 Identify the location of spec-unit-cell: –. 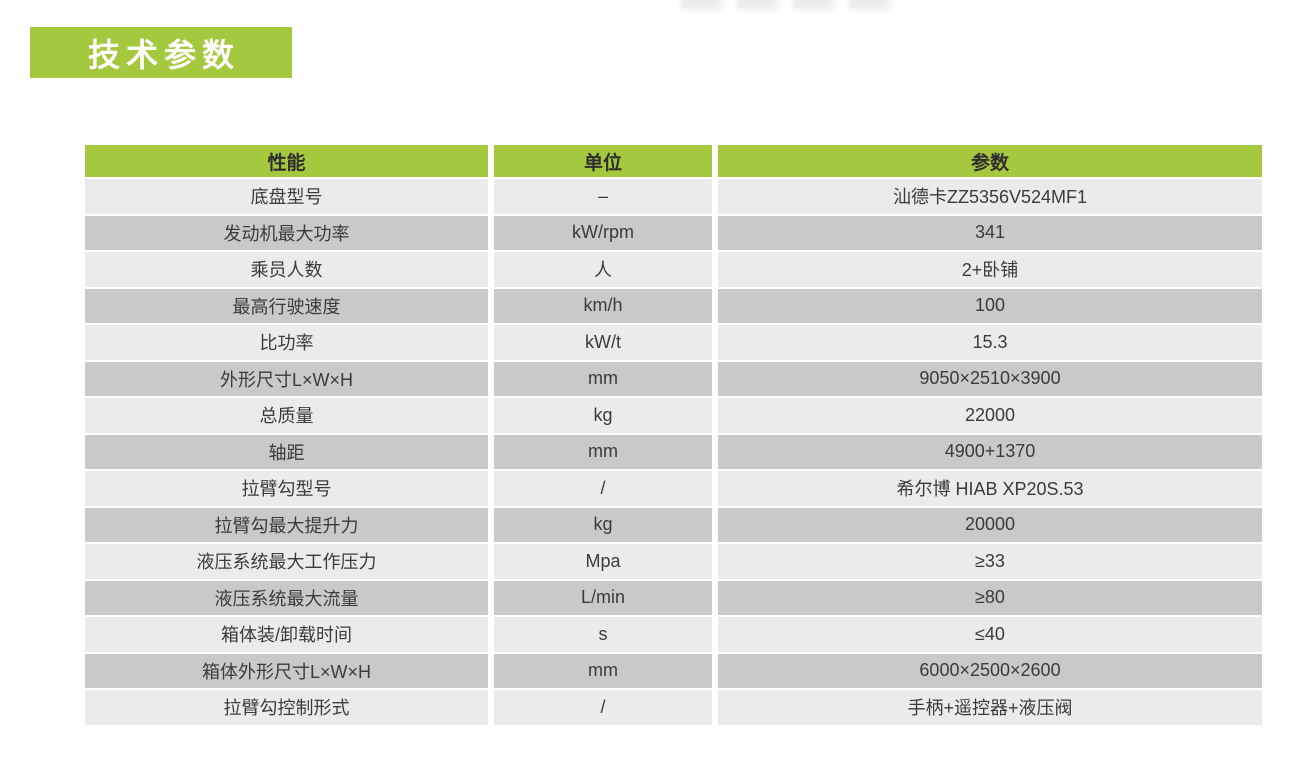
(603, 196).